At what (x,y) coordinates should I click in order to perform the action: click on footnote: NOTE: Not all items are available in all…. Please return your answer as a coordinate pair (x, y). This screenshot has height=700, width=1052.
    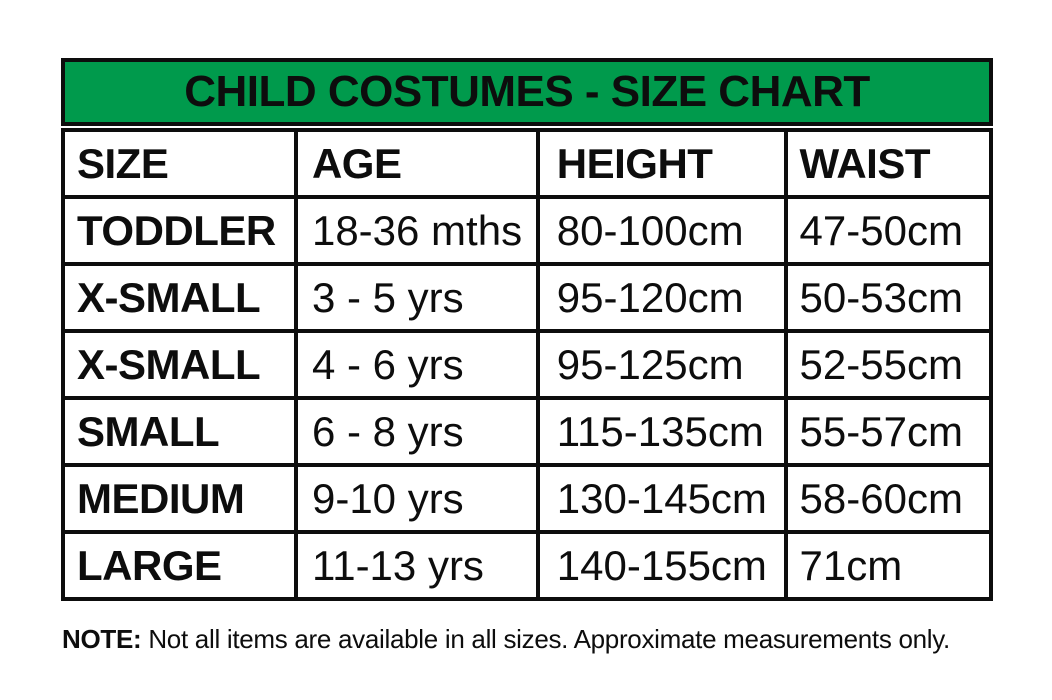
    Looking at the image, I should click on (506, 639).